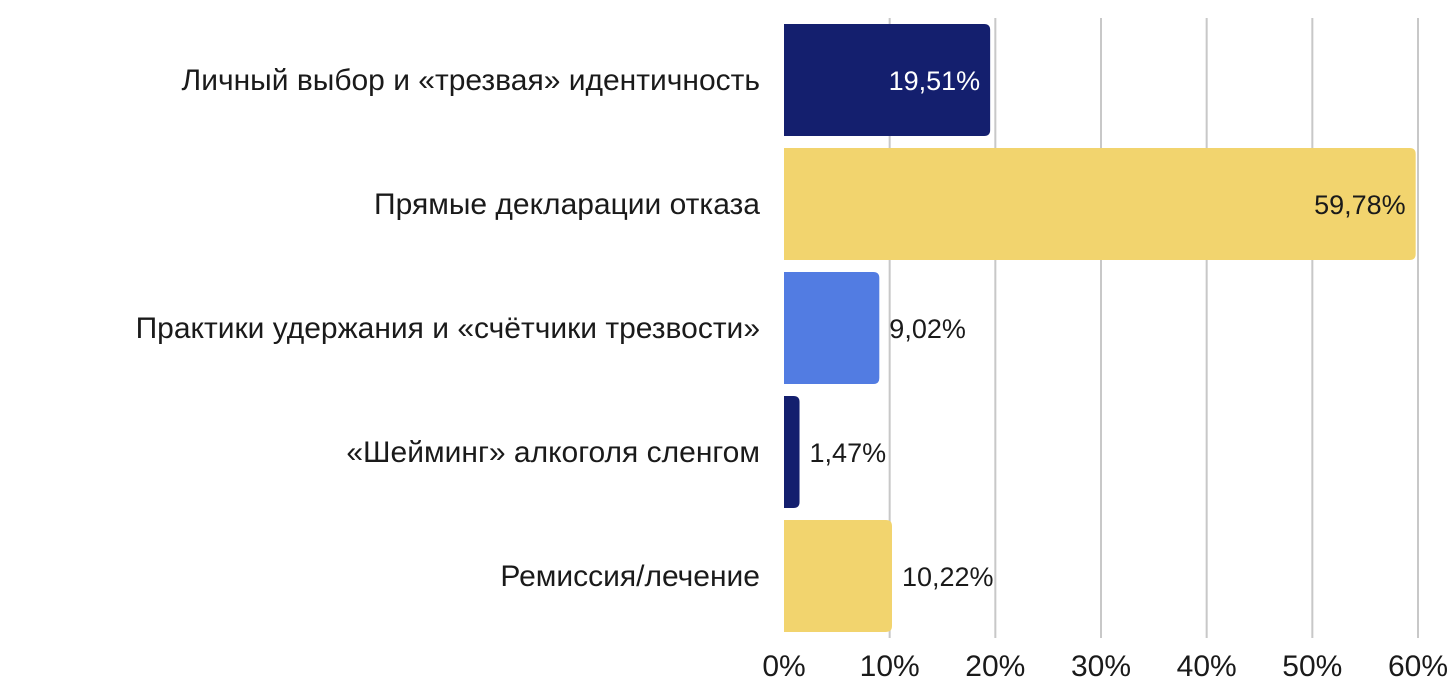  Describe the element at coordinates (630, 576) in the screenshot. I see `category-label: Ремиссия/лечение` at that location.